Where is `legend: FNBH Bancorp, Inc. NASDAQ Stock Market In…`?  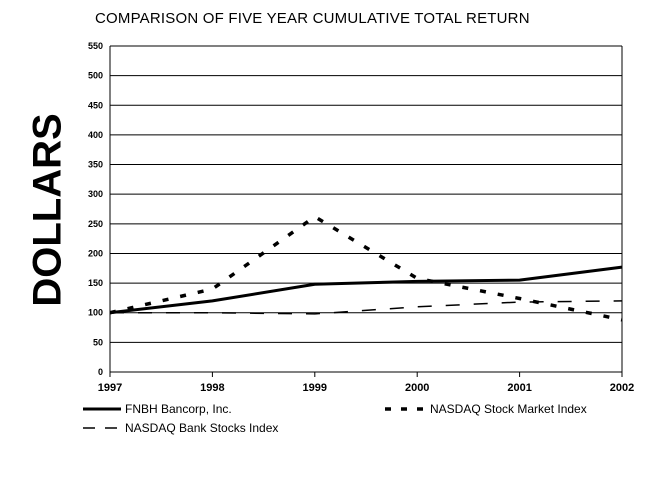 legend: FNBH Bancorp, Inc. NASDAQ Stock Market In… is located at coordinates (335, 418).